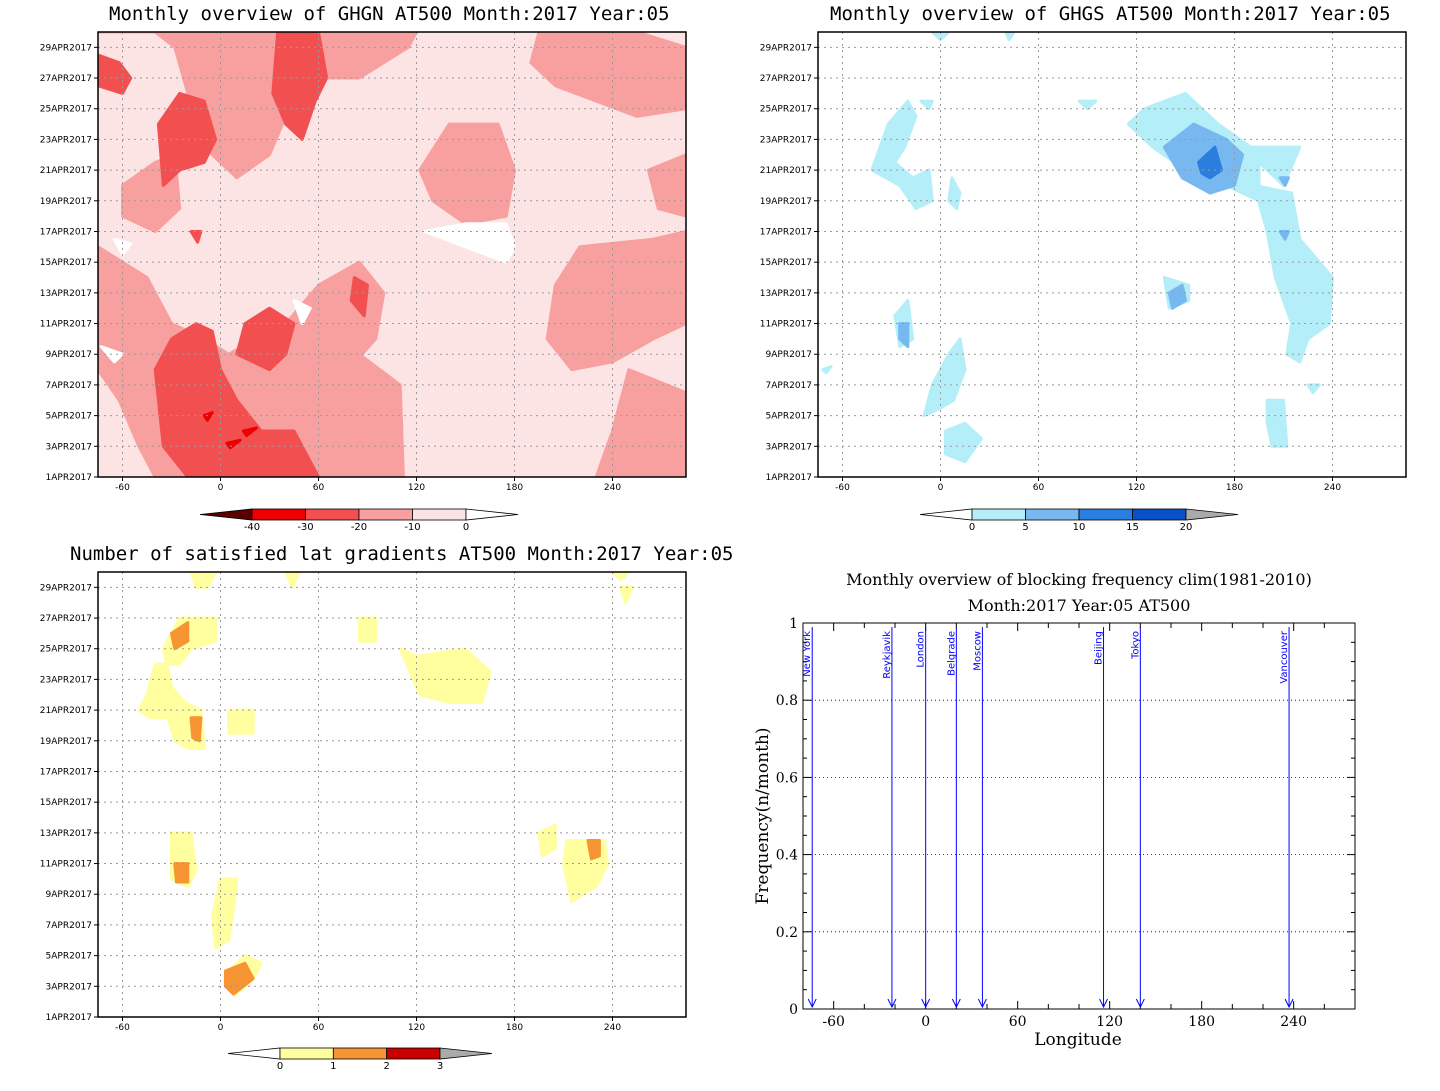  Describe the element at coordinates (66, 803) in the screenshot. I see `y-tick-label: 15APR2017` at that location.